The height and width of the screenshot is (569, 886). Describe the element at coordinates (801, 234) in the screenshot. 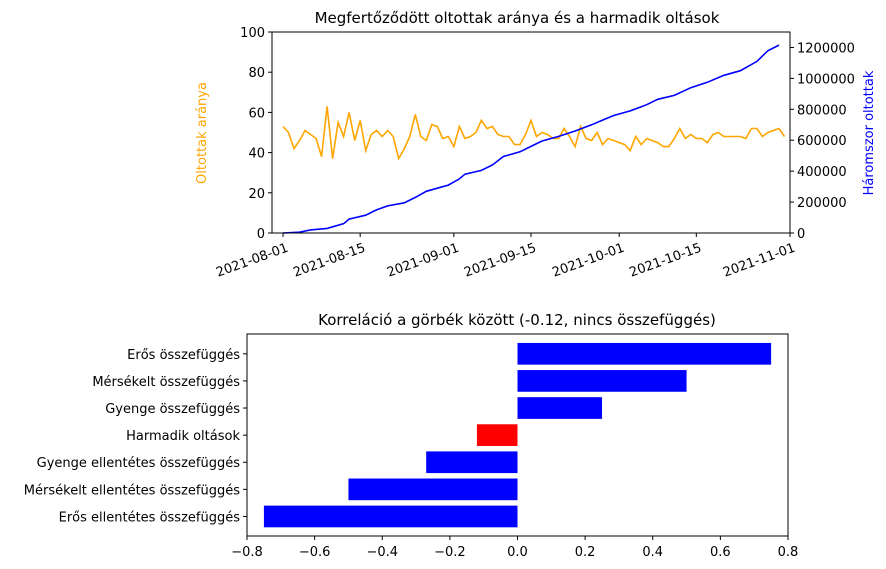

I see `right-y-tick-label: 0` at that location.